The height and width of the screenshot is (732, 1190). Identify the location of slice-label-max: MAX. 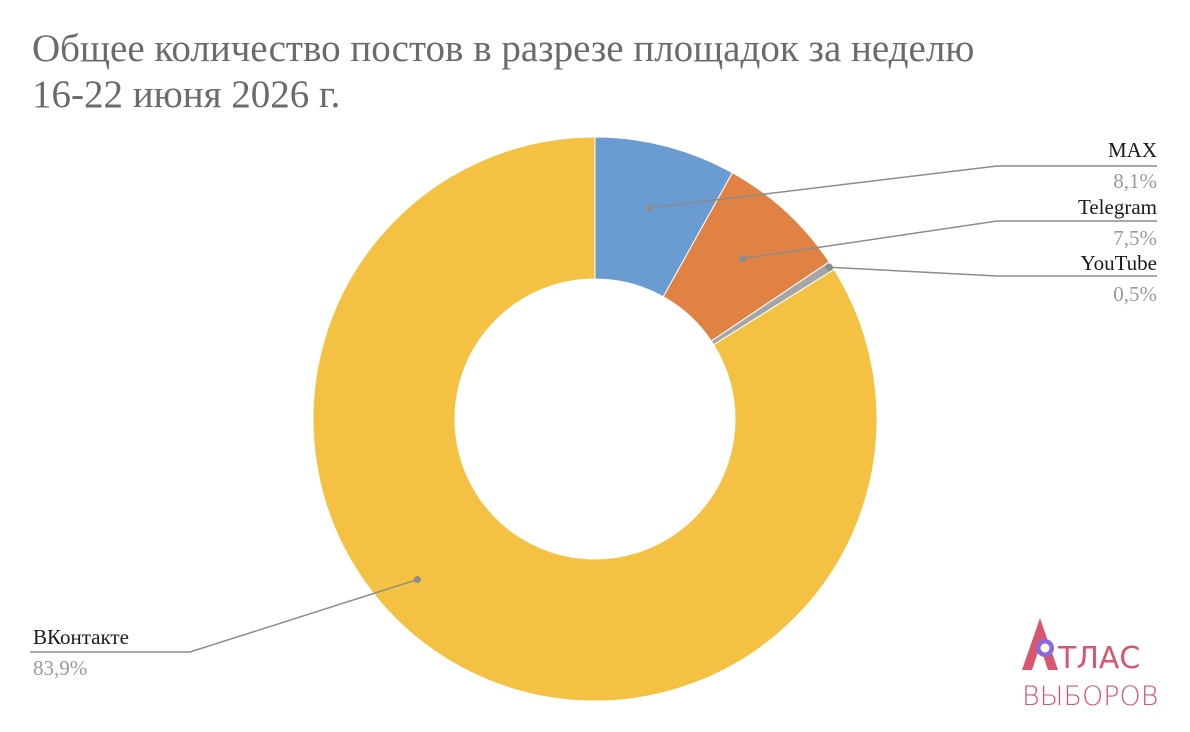
(1132, 150).